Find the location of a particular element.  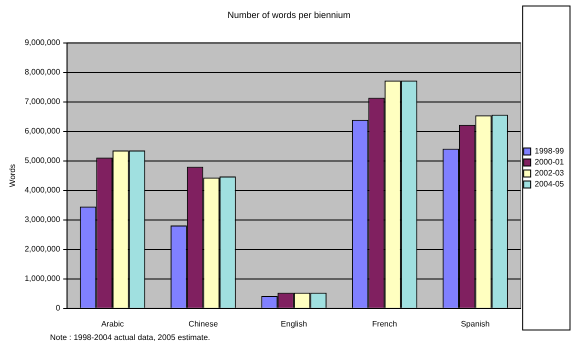

x-tick-label: Spanish is located at coordinates (475, 323).